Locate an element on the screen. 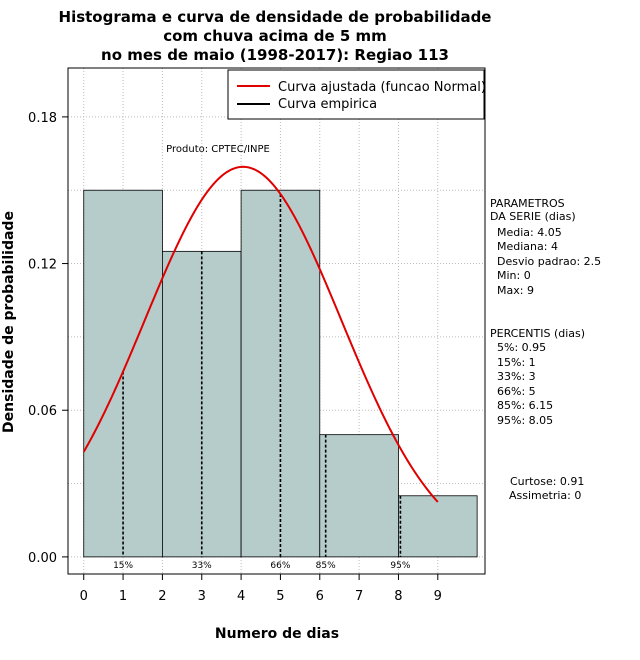 This screenshot has width=640, height=660. x-axis-label: Numero de dias is located at coordinates (277, 634).